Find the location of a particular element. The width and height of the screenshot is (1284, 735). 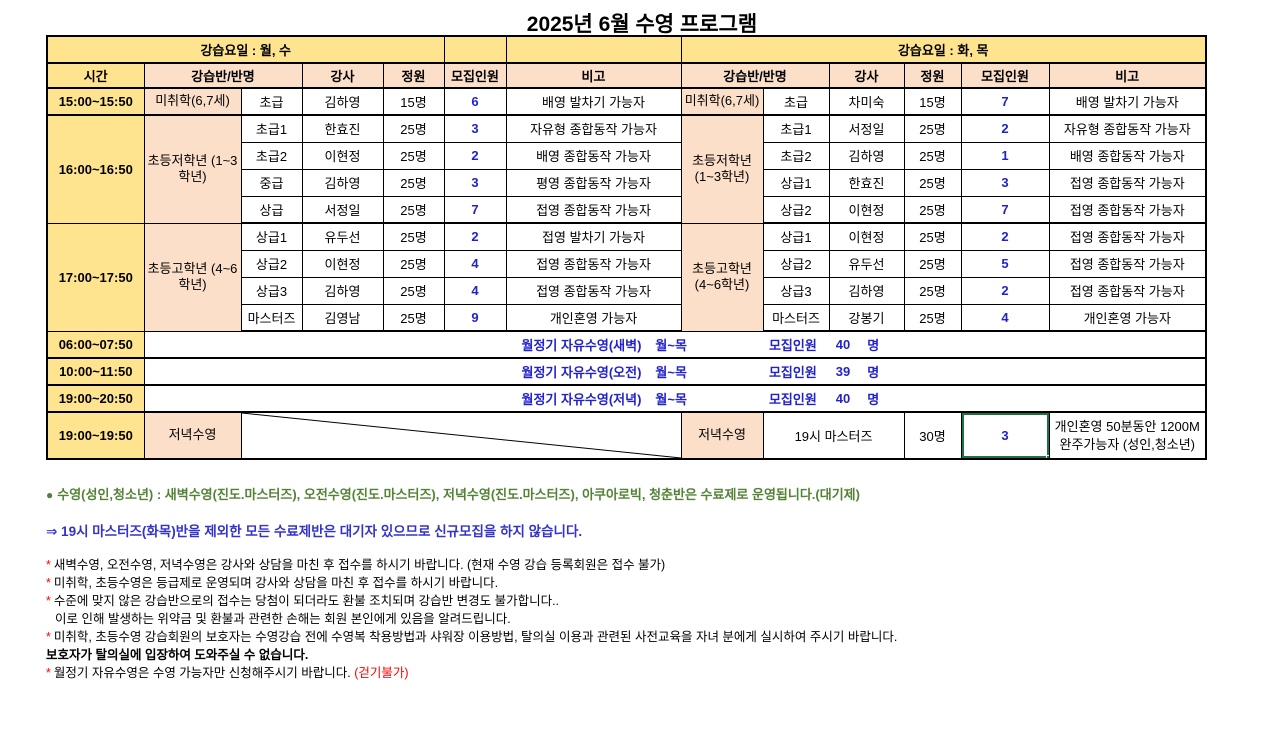

free-swim-label: 월정기 자유수영(오전) is located at coordinates (581, 372).